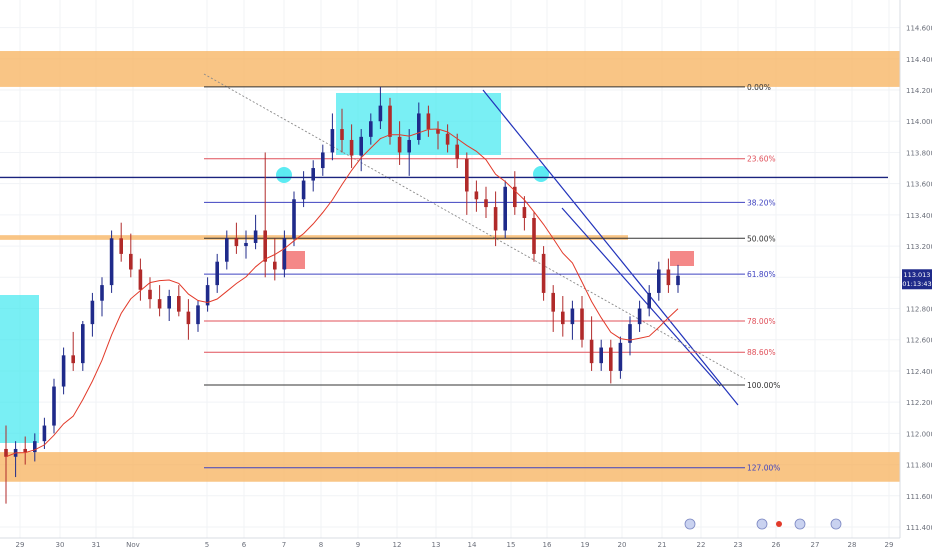 Image resolution: width=932 pixels, height=554 pixels. I want to click on time-tick-label: 13, so click(436, 545).